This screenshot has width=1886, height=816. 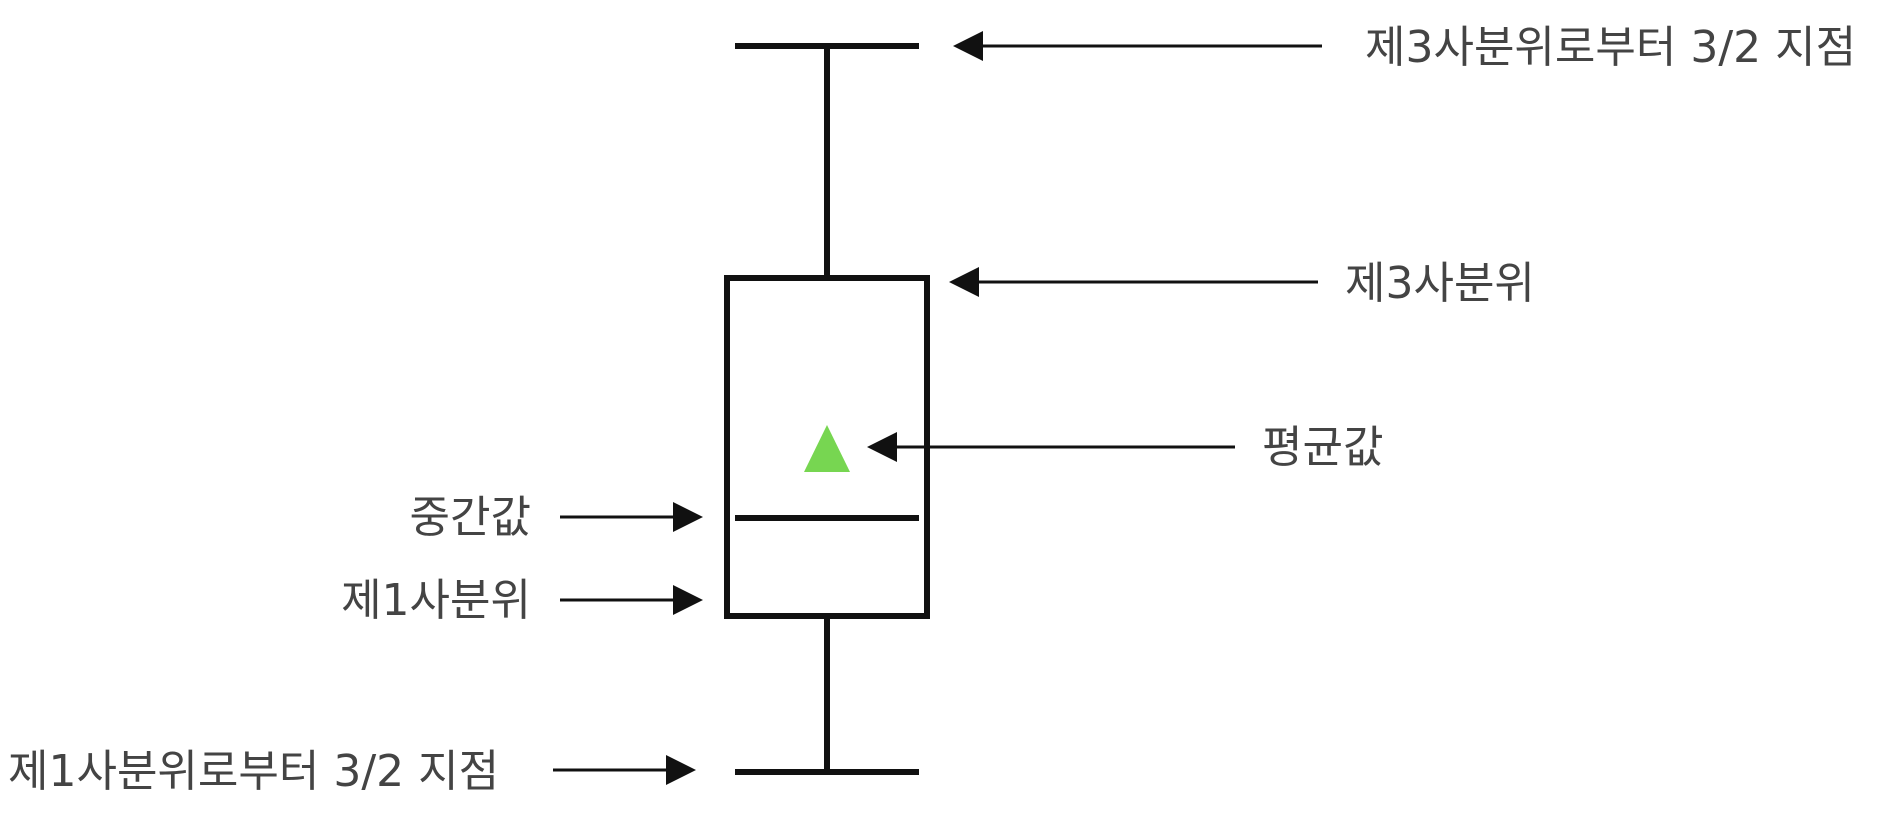 What do you see at coordinates (1610, 47) in the screenshot?
I see `label-upper-whisker: 제3사분위로부터 3/2 지점` at bounding box center [1610, 47].